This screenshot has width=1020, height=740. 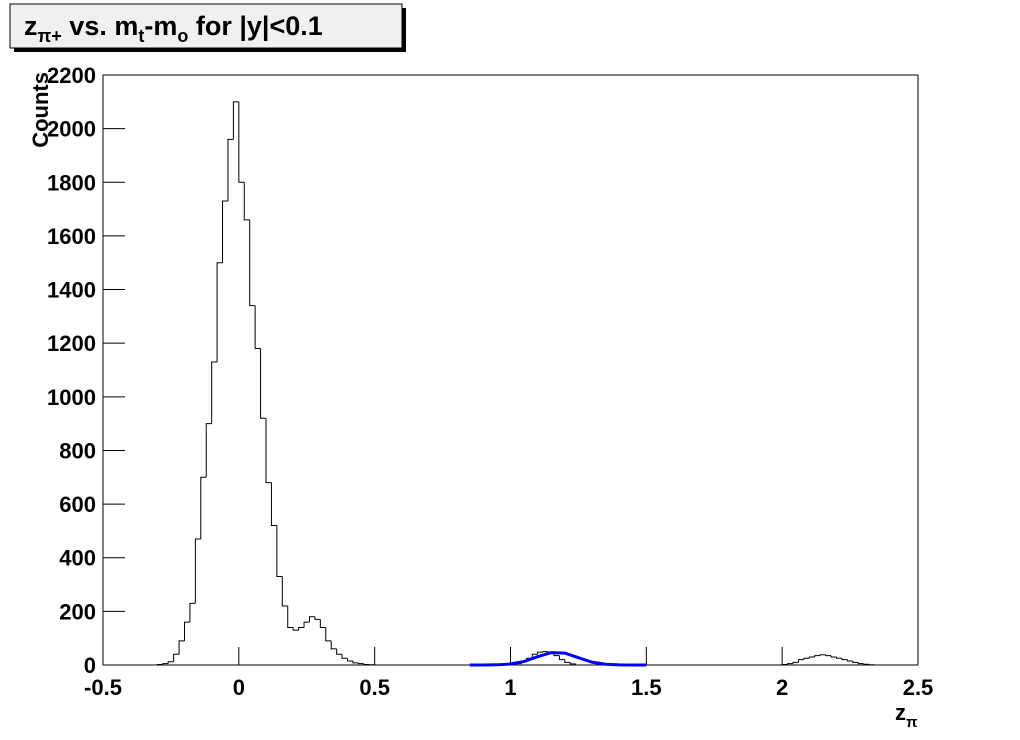 I want to click on y-axis-label: Counts, so click(x=40, y=110).